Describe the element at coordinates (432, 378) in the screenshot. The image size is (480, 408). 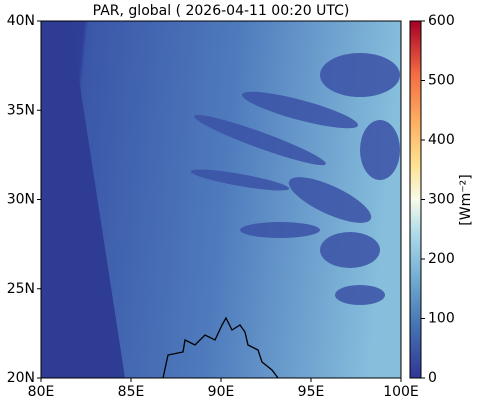
I see `colorbar-tick-label: 0` at that location.